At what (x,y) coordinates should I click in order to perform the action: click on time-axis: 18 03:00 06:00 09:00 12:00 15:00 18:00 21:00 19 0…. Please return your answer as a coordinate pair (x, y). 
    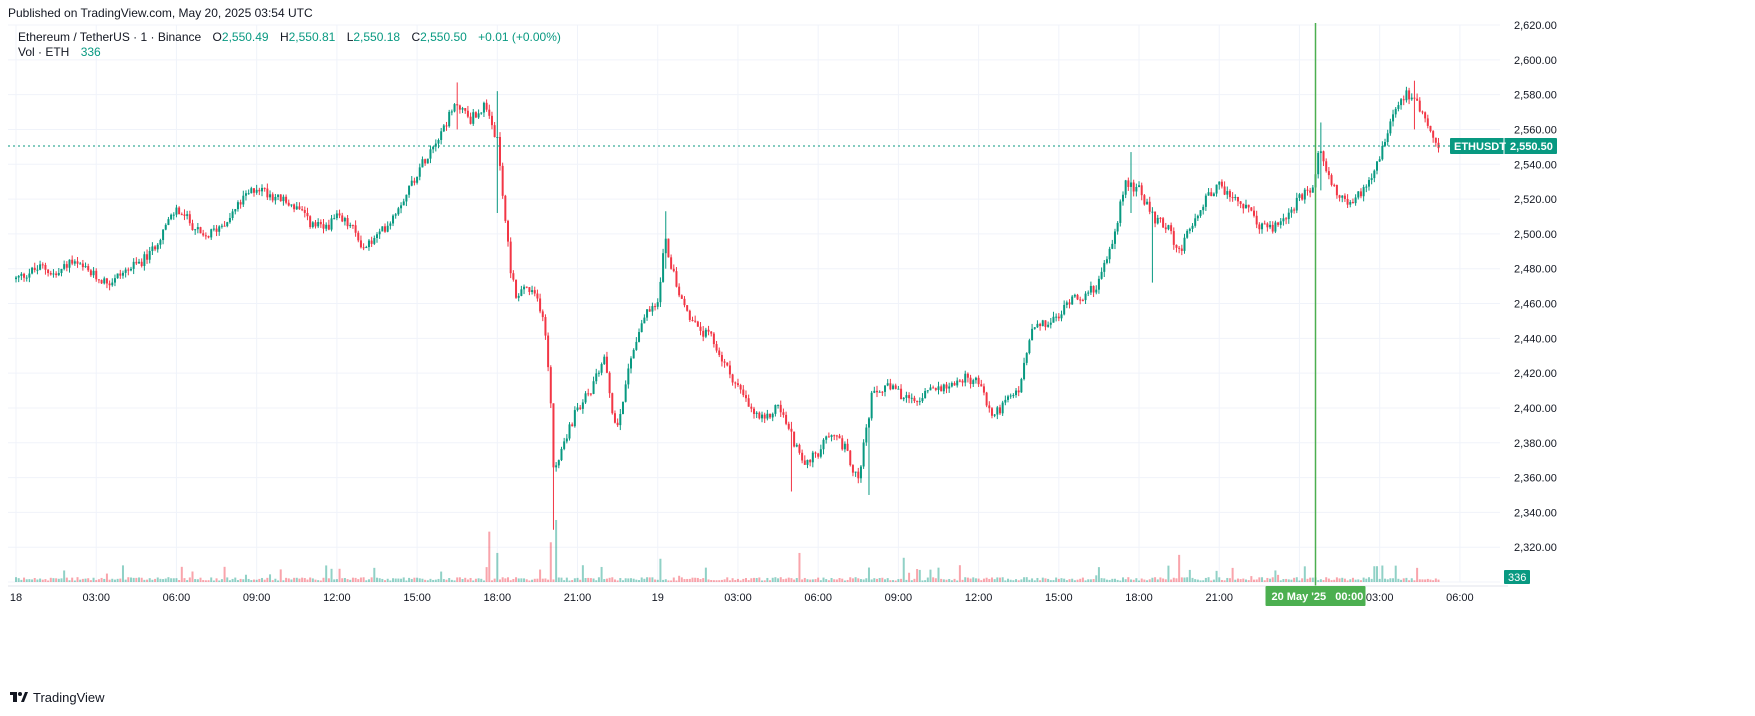
    Looking at the image, I should click on (758, 594).